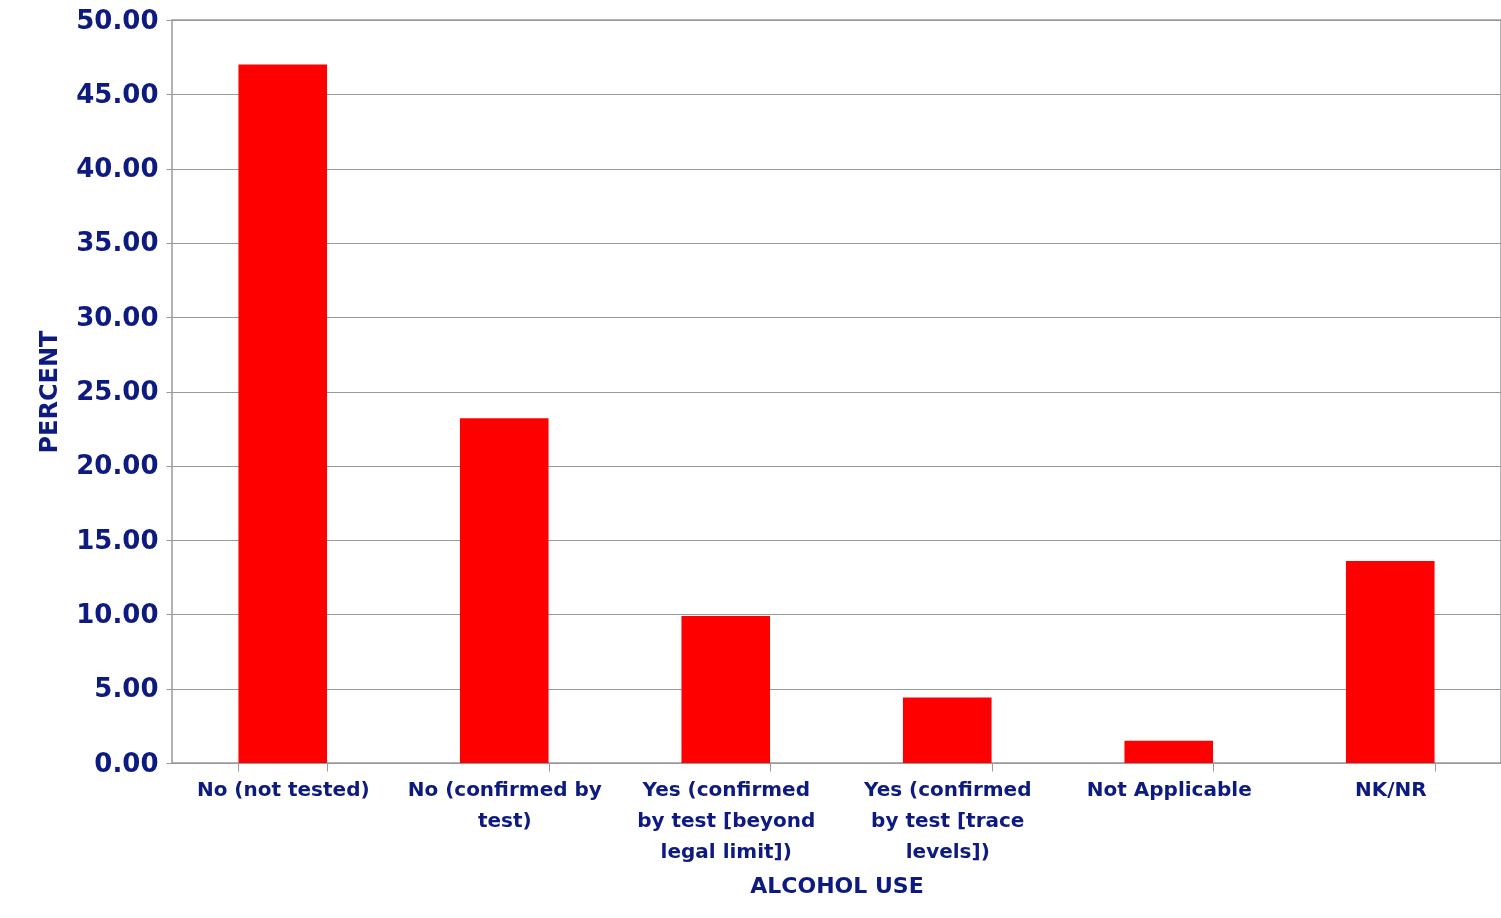 The width and height of the screenshot is (1501, 918). Describe the element at coordinates (117, 19) in the screenshot. I see `y-tick-label: 50.00` at that location.